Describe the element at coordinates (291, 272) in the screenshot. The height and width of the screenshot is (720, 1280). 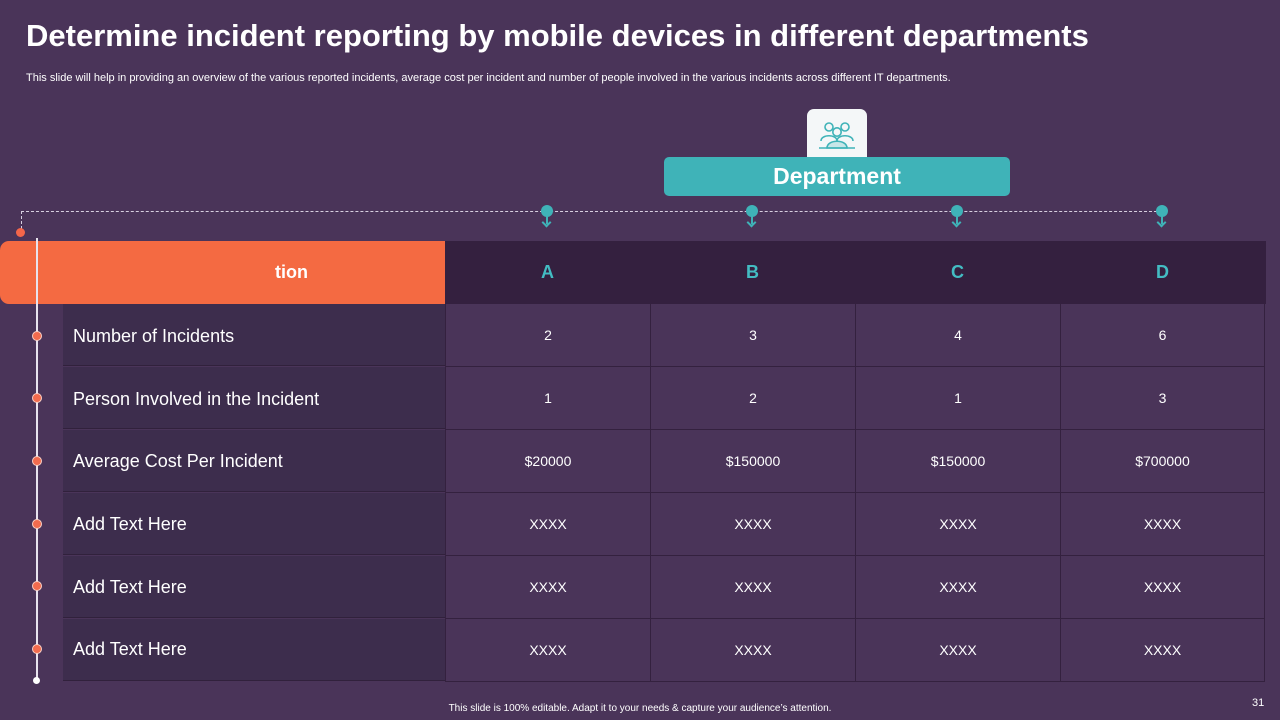
I see `table-header-first-label: tion` at that location.